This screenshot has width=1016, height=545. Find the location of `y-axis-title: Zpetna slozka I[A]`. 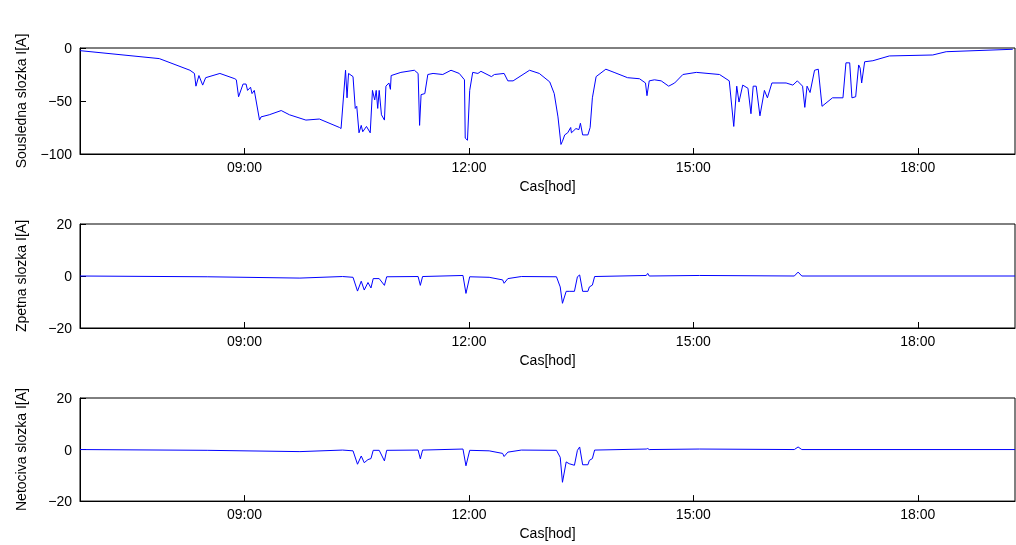

y-axis-title: Zpetna slozka I[A] is located at coordinates (21, 276).